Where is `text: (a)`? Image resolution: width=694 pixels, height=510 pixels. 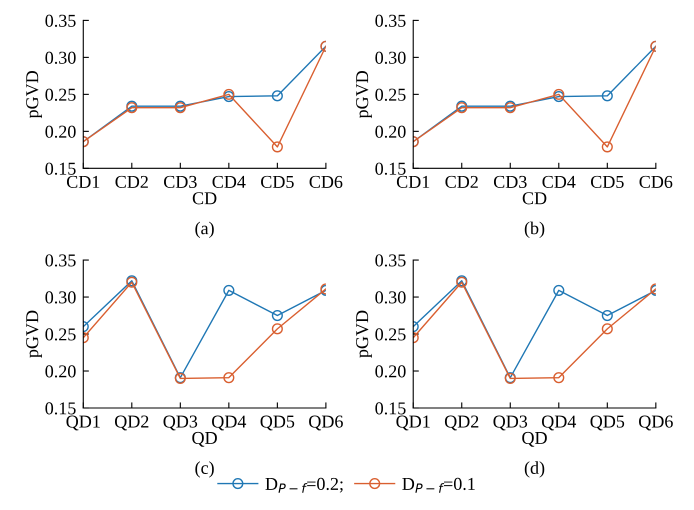 text: (a) is located at coordinates (204, 230).